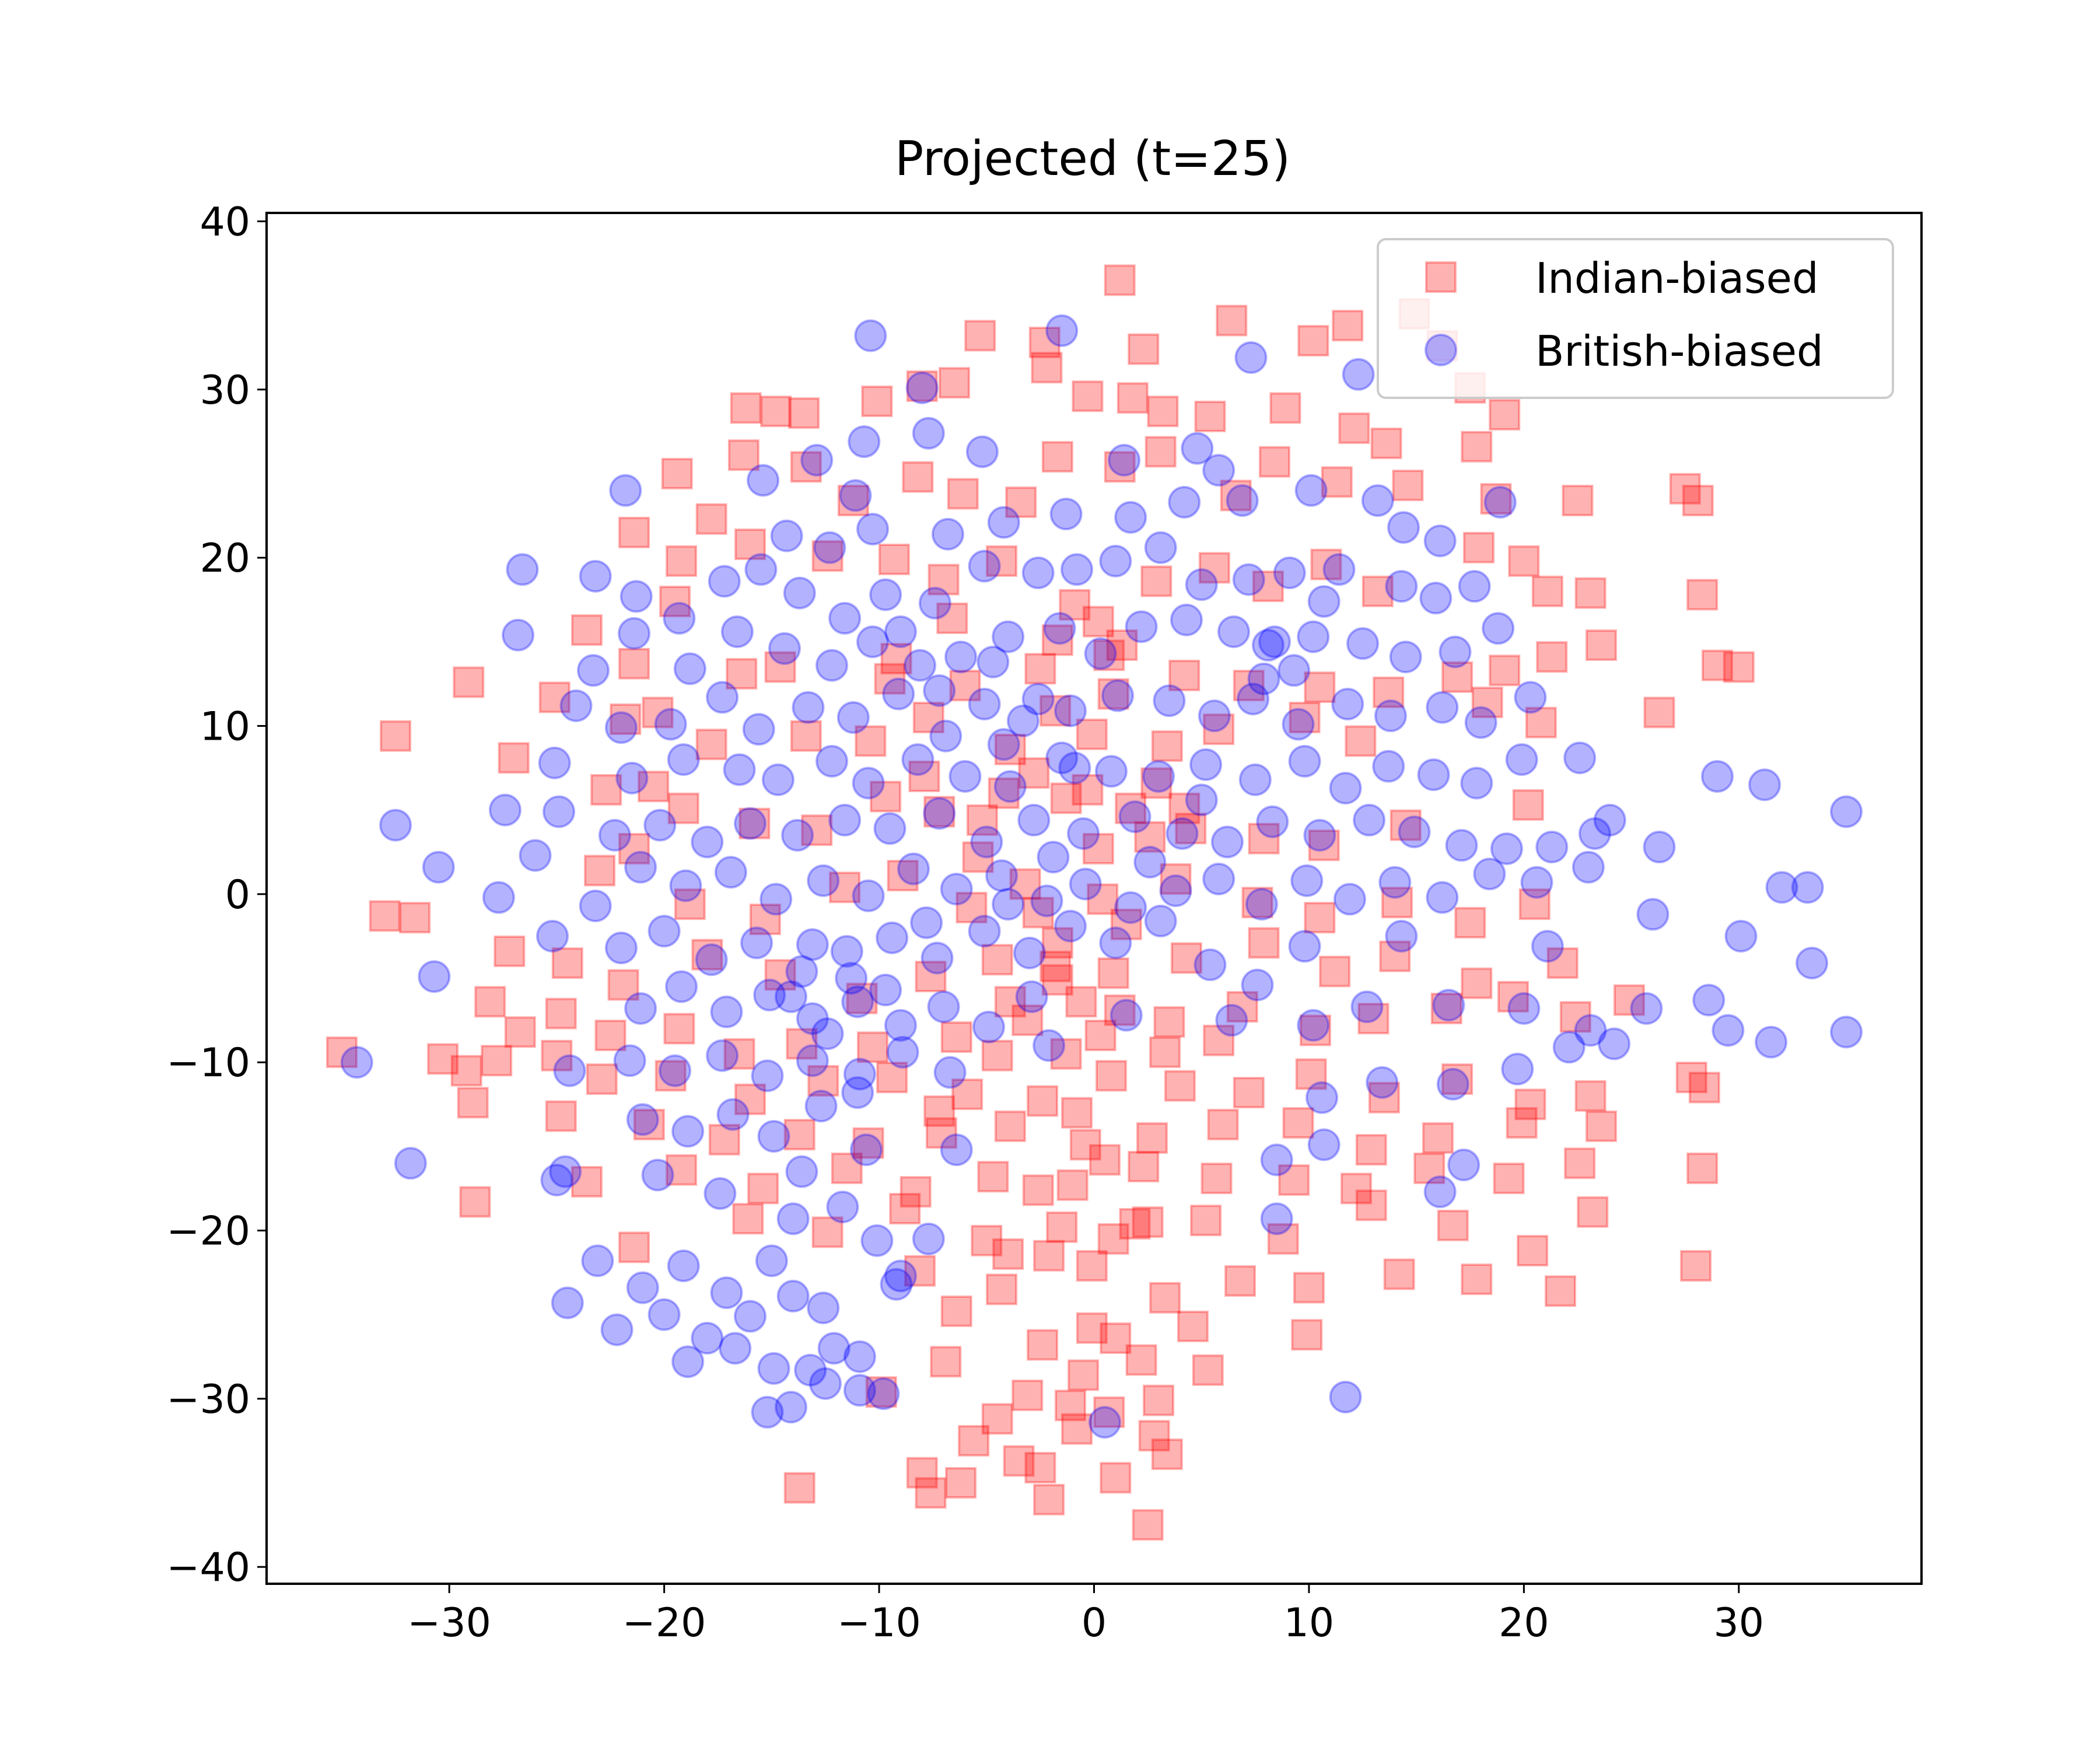  What do you see at coordinates (208, 1231) in the screenshot?
I see `y-tick-label: −20` at bounding box center [208, 1231].